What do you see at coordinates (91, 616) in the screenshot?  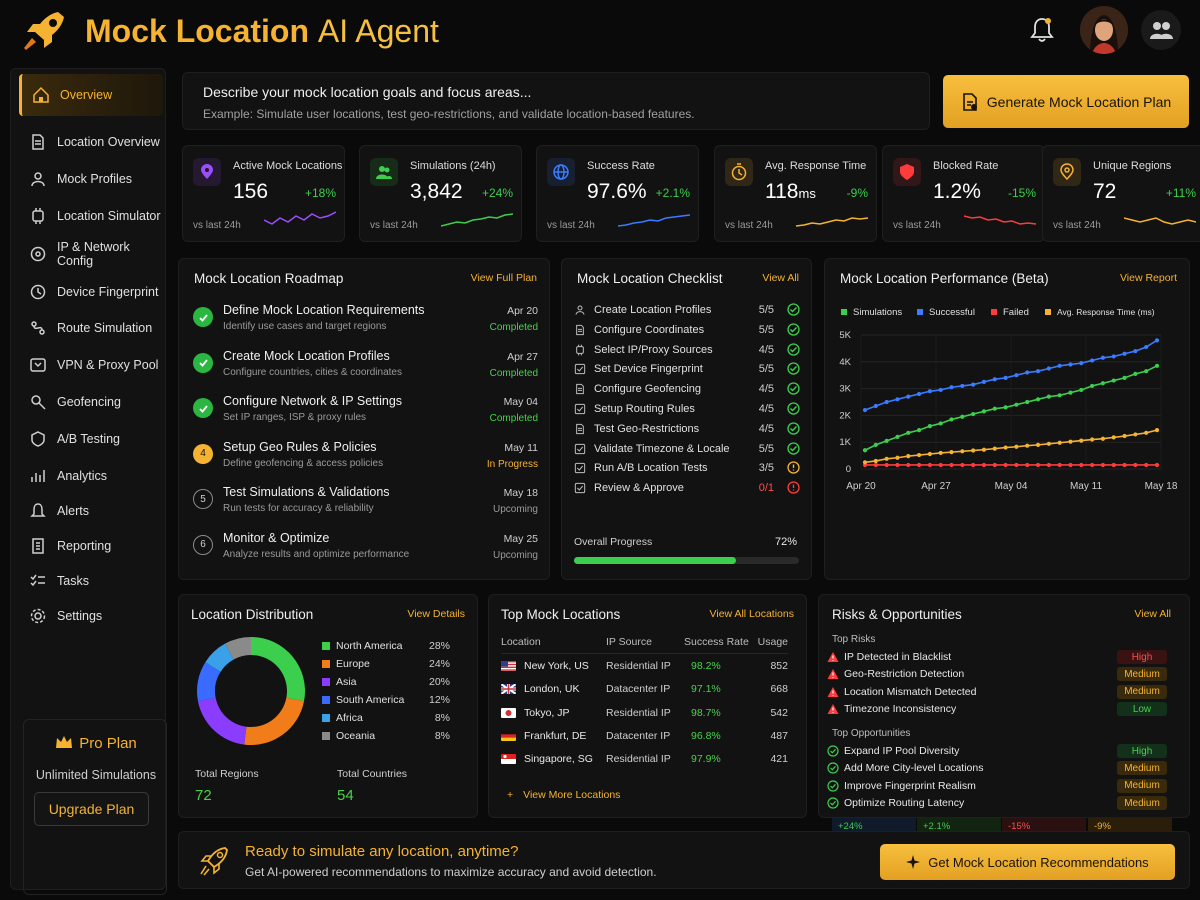 I see `sidebar-item-settings: Settings` at bounding box center [91, 616].